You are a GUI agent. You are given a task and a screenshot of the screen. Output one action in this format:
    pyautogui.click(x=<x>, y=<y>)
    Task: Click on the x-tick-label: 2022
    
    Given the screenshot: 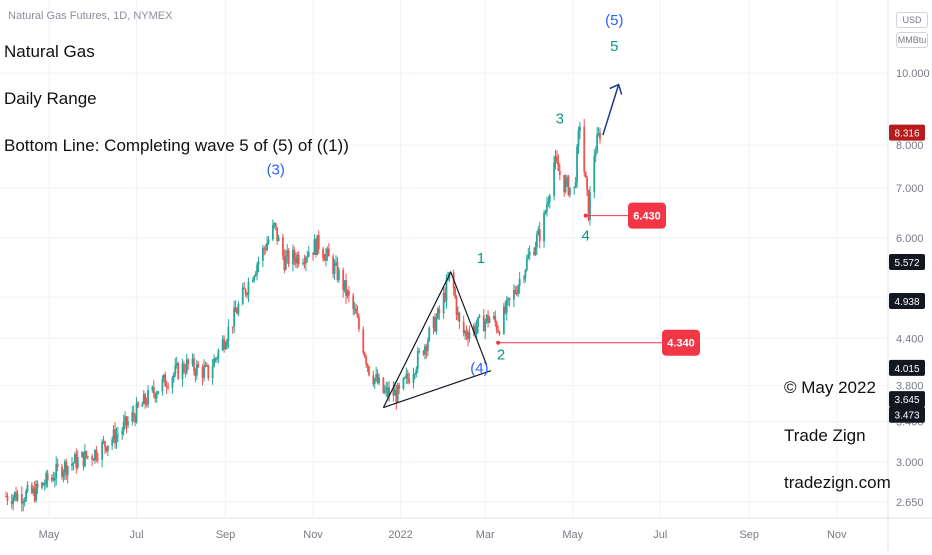 What is the action you would take?
    pyautogui.click(x=400, y=535)
    